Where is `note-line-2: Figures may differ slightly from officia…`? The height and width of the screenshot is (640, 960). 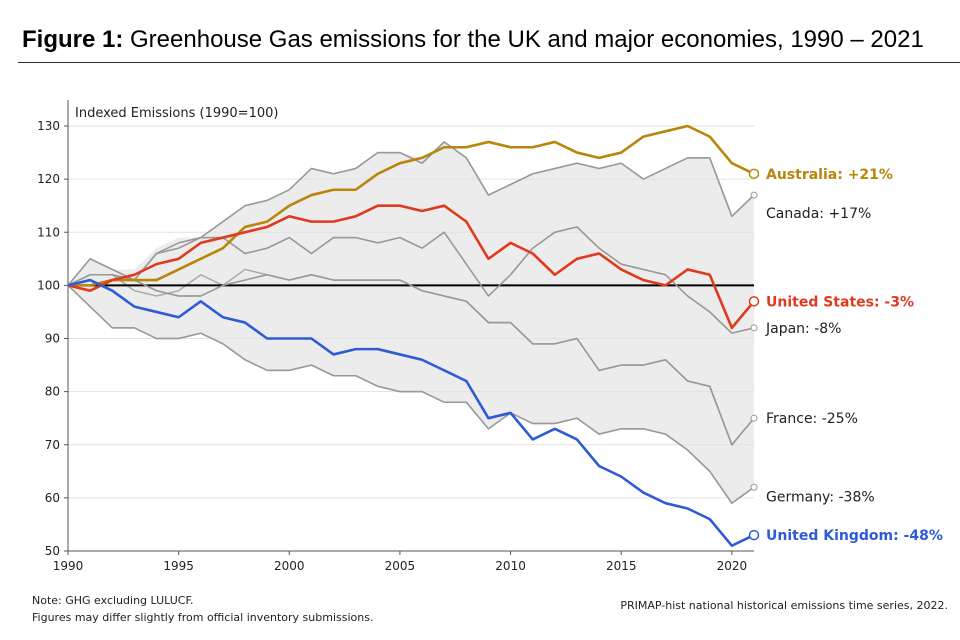 note-line-2: Figures may differ slightly from officia… is located at coordinates (203, 617).